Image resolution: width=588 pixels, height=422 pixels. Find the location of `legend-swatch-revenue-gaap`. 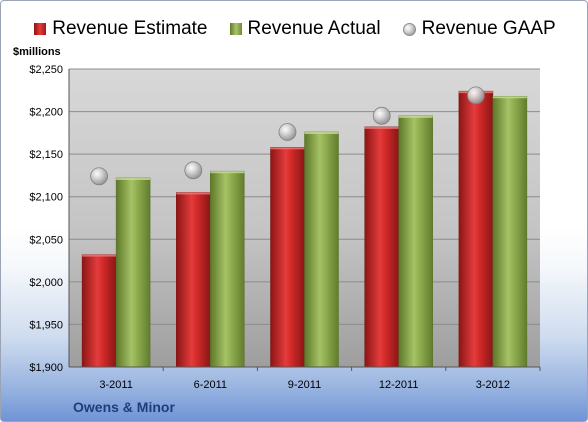

legend-swatch-revenue-gaap is located at coordinates (409, 29).